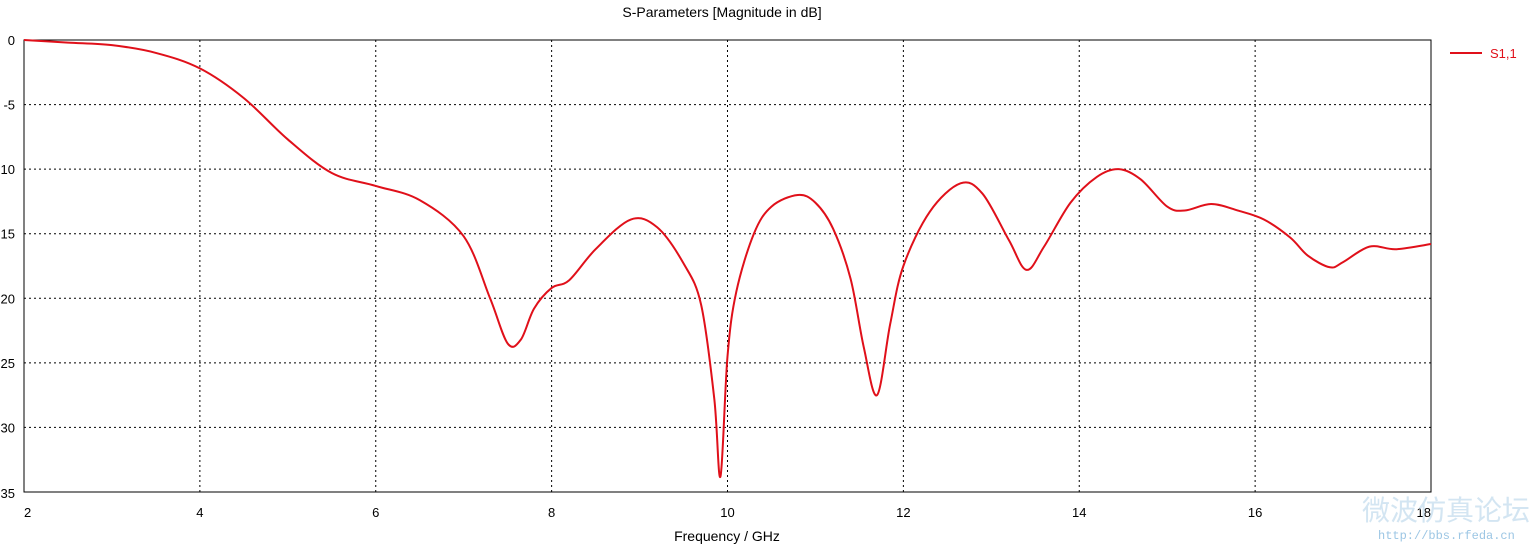 This screenshot has width=1540, height=549. What do you see at coordinates (727, 512) in the screenshot?
I see `x-tick-label: 10` at bounding box center [727, 512].